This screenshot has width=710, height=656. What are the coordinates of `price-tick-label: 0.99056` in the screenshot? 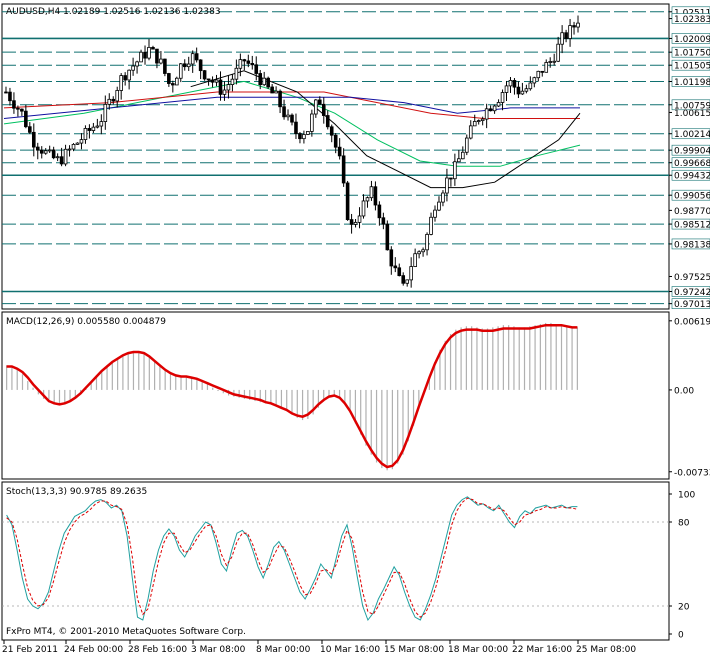 It's located at (692, 197).